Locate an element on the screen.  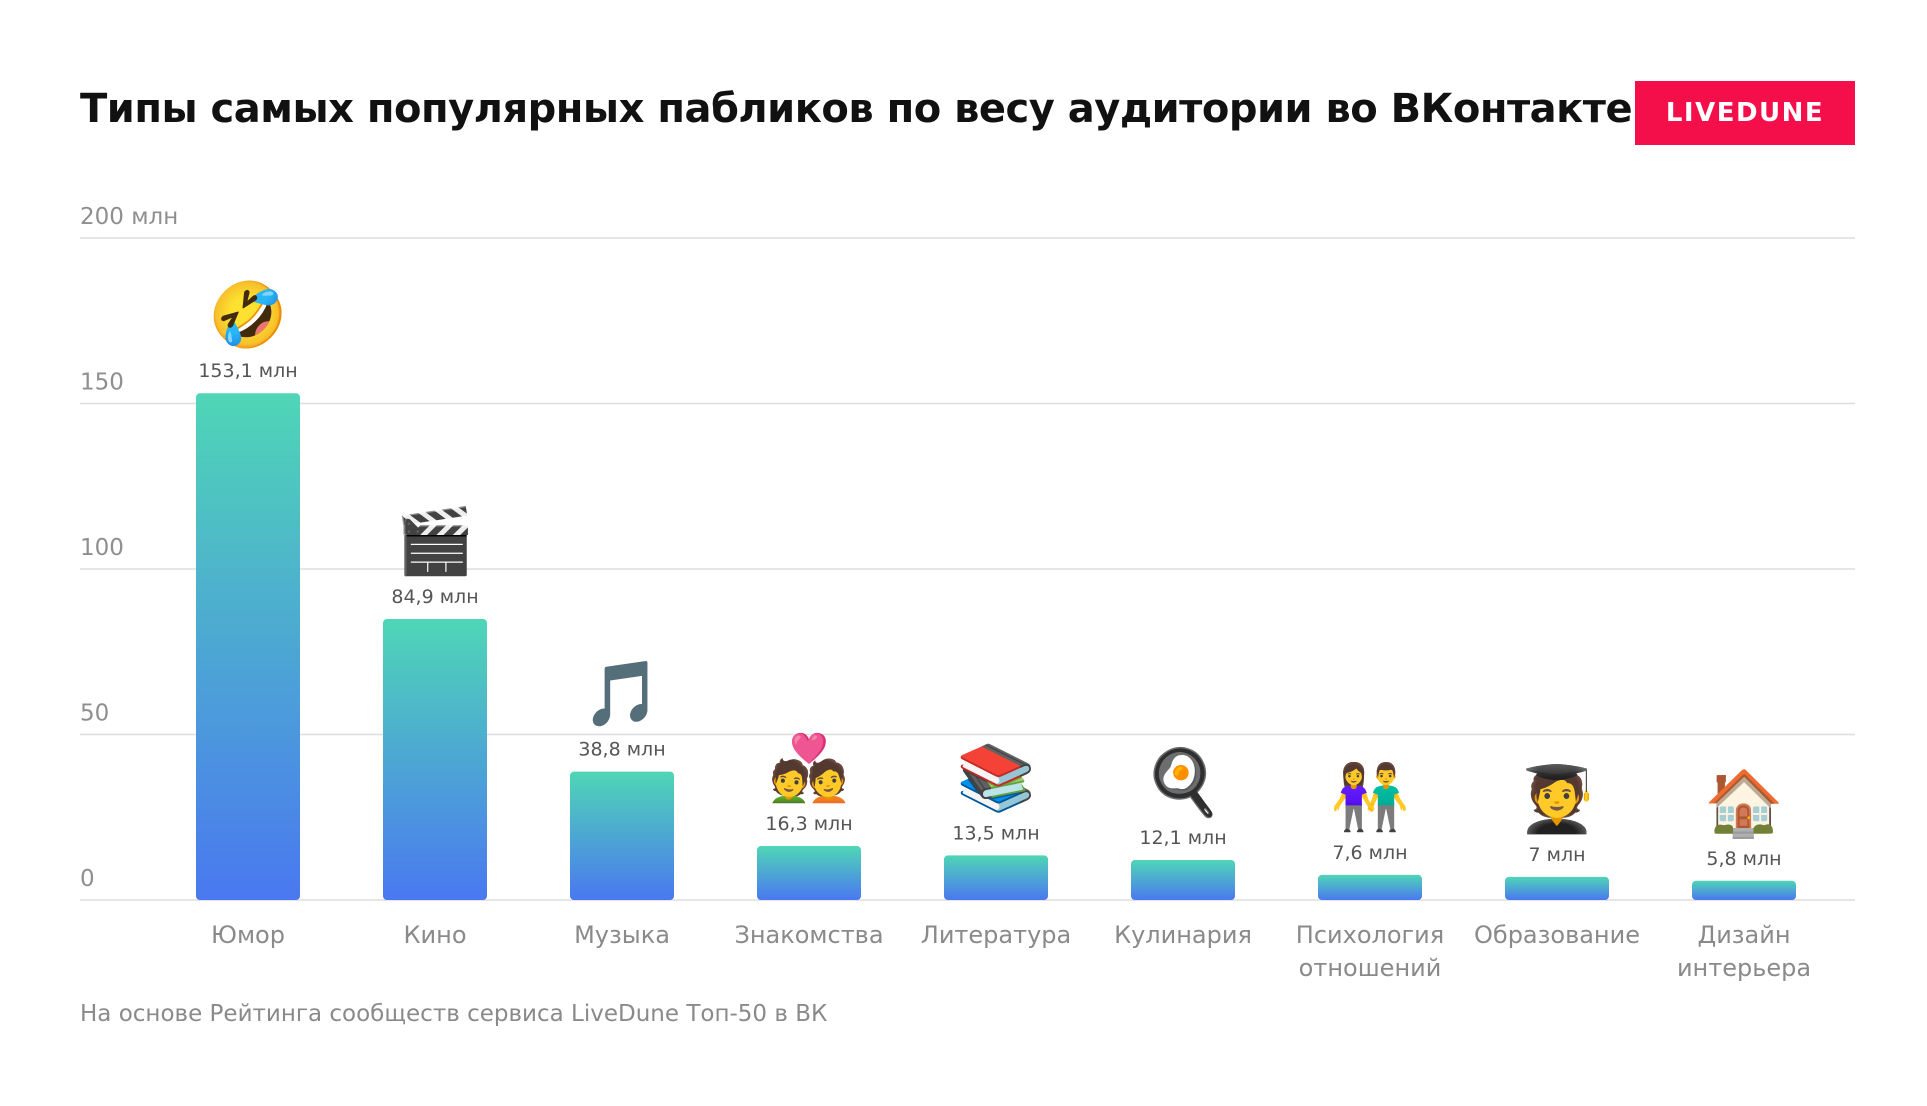
category-label: Юмор is located at coordinates (248, 935).